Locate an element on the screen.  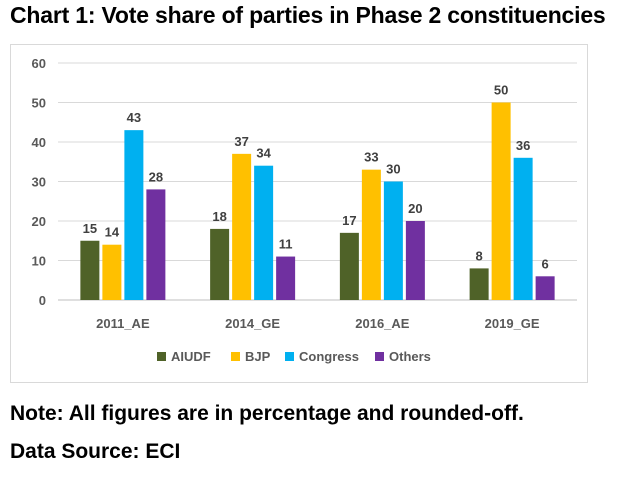
x-tick-label: 2011_AE is located at coordinates (123, 323).